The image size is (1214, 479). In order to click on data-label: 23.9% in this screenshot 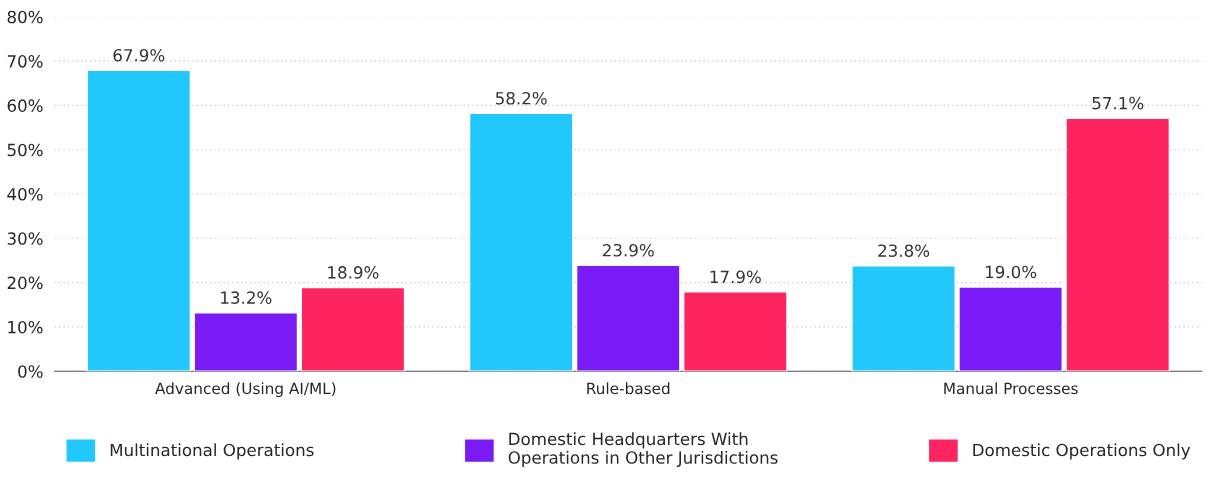, I will do `click(628, 250)`.